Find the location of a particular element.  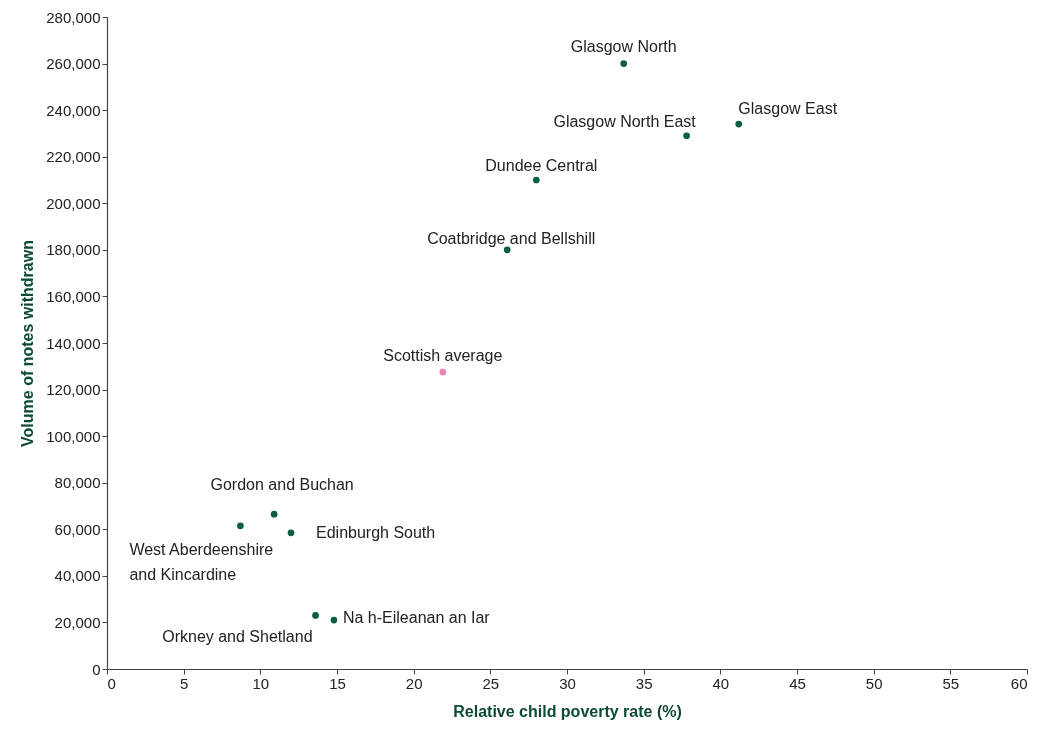

x-tick-label: 60 is located at coordinates (1019, 683).